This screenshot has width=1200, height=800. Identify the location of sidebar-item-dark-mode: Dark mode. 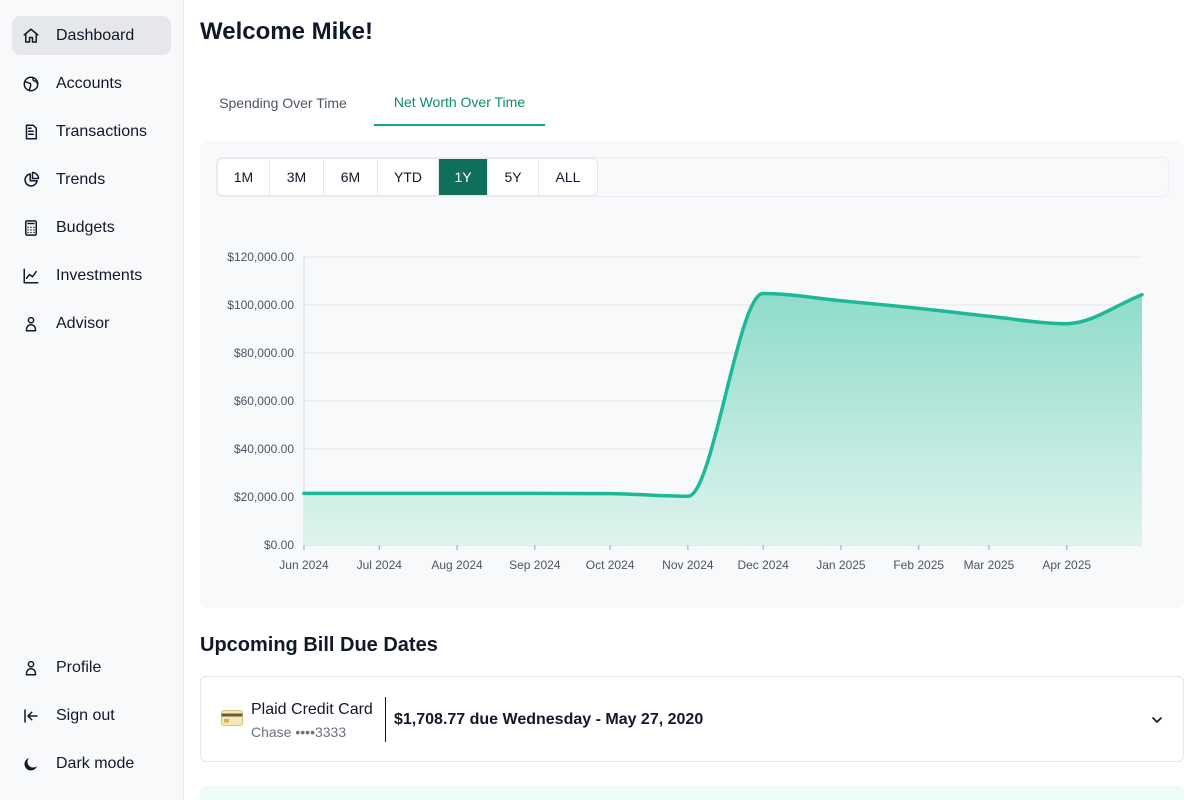
(91, 763).